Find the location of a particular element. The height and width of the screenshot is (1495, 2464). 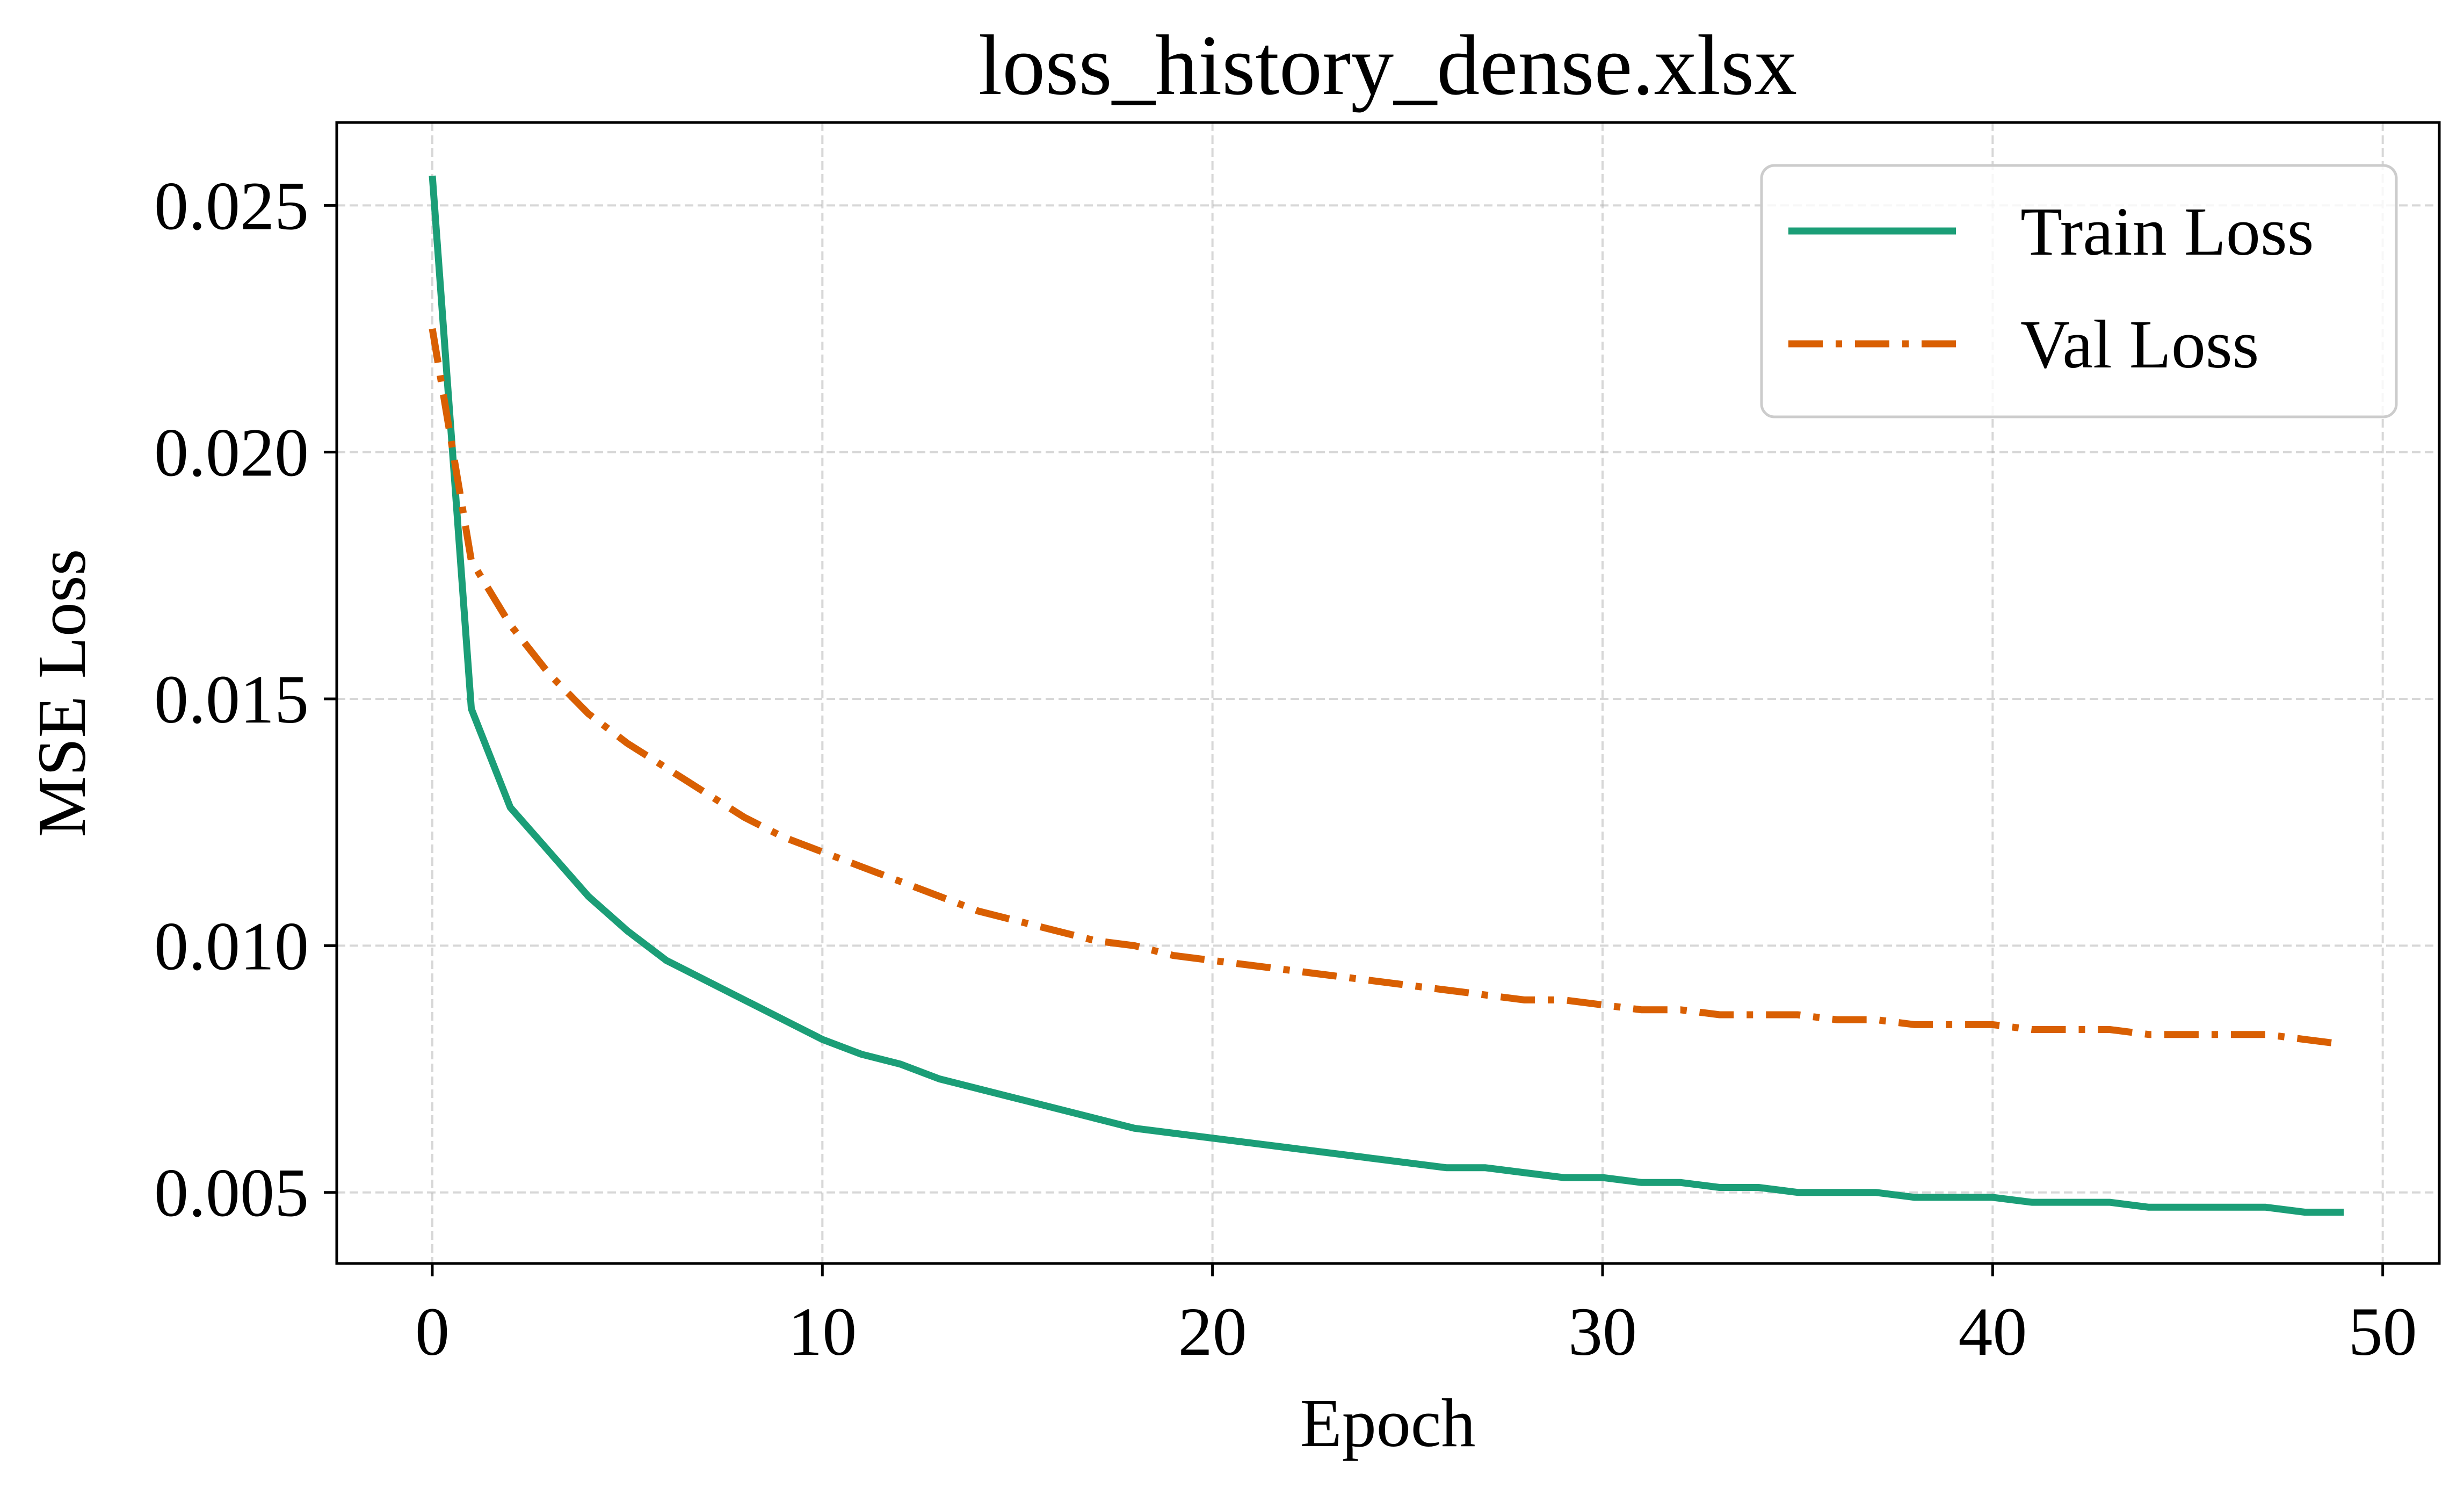

x-tick-label: 50 is located at coordinates (2383, 1332).